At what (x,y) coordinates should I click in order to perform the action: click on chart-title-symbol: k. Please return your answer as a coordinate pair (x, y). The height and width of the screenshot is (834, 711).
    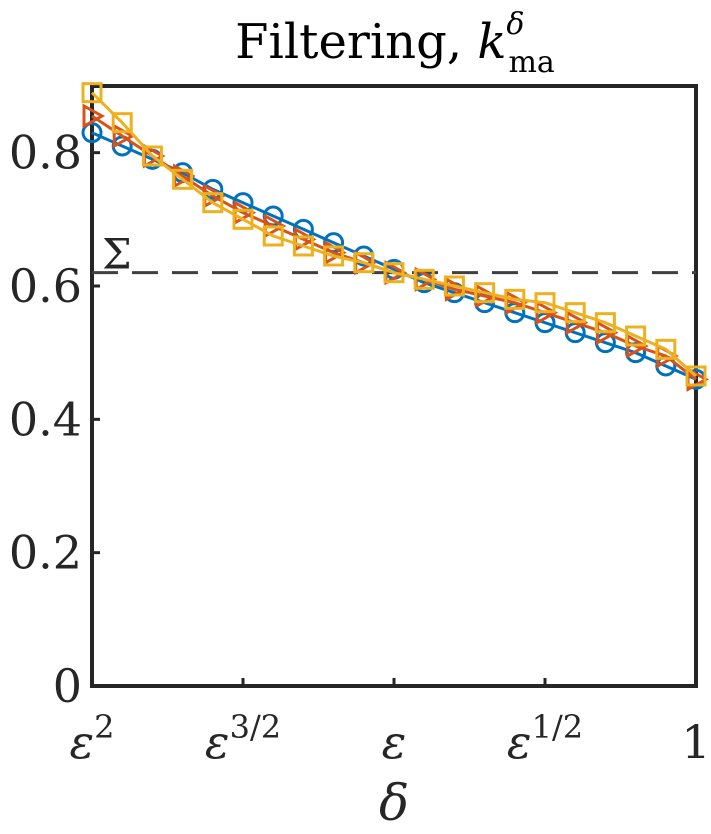
    Looking at the image, I should click on (491, 42).